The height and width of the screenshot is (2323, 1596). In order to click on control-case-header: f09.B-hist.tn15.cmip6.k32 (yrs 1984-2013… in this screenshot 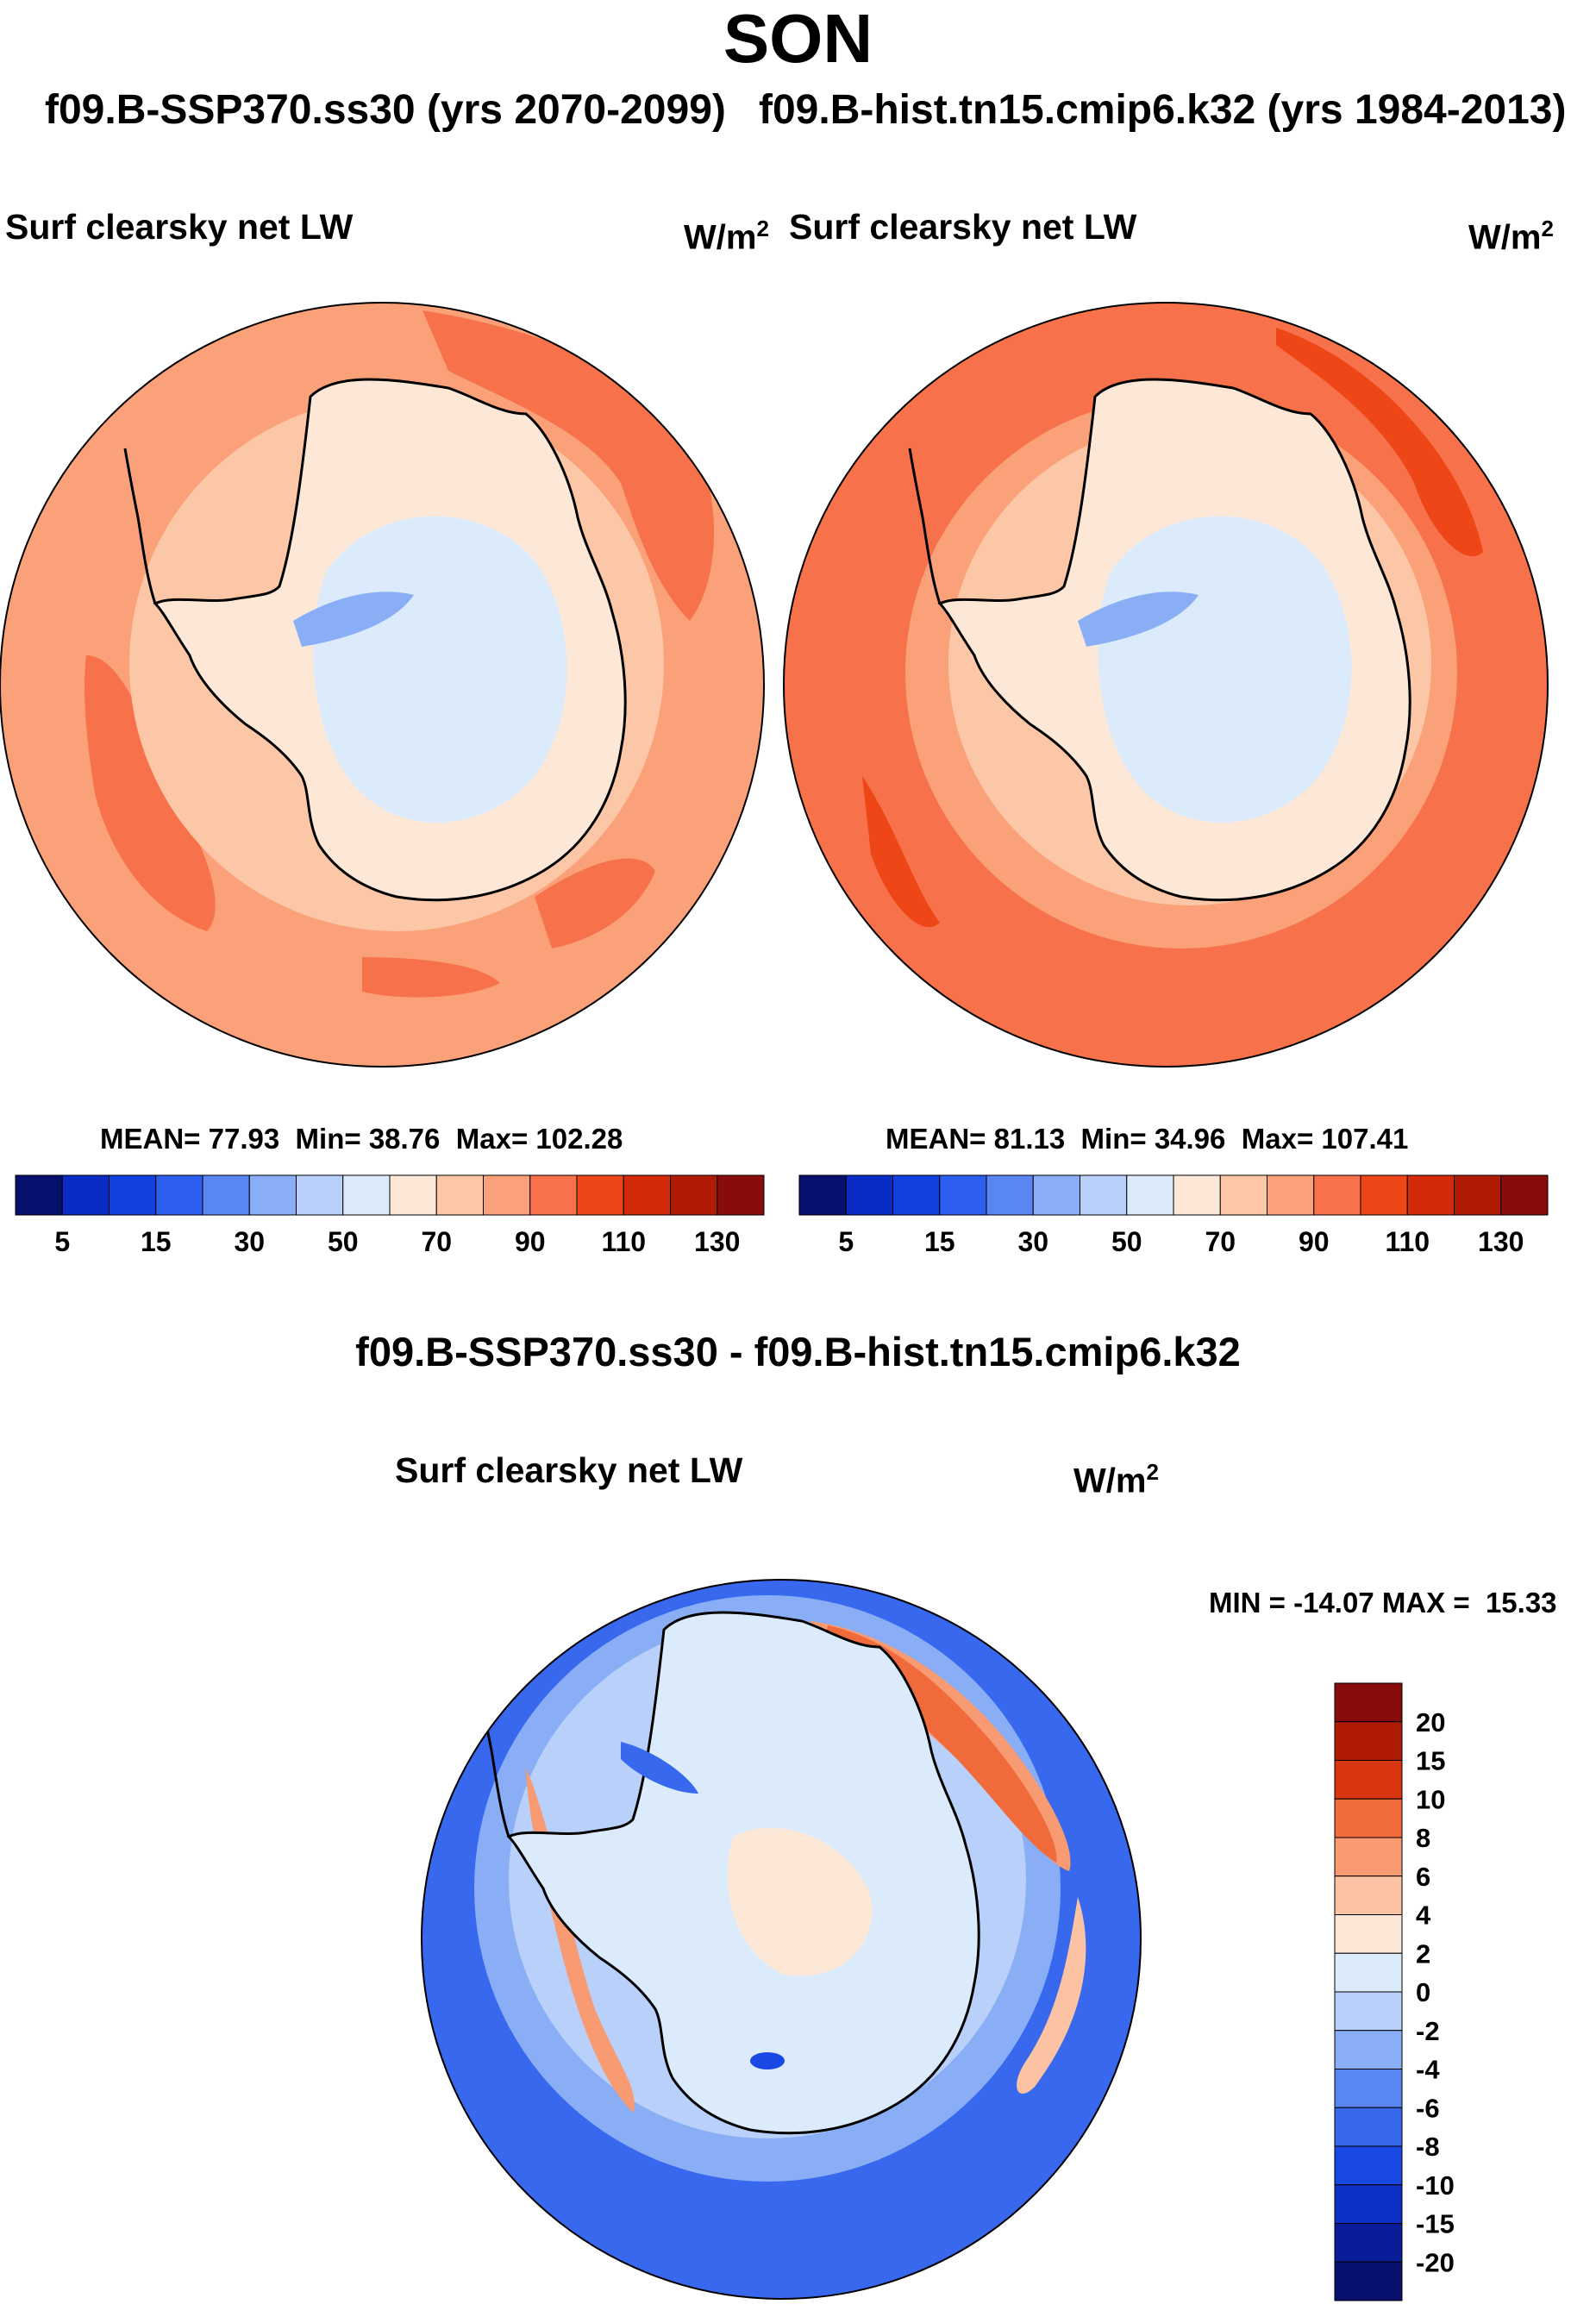, I will do `click(1163, 110)`.